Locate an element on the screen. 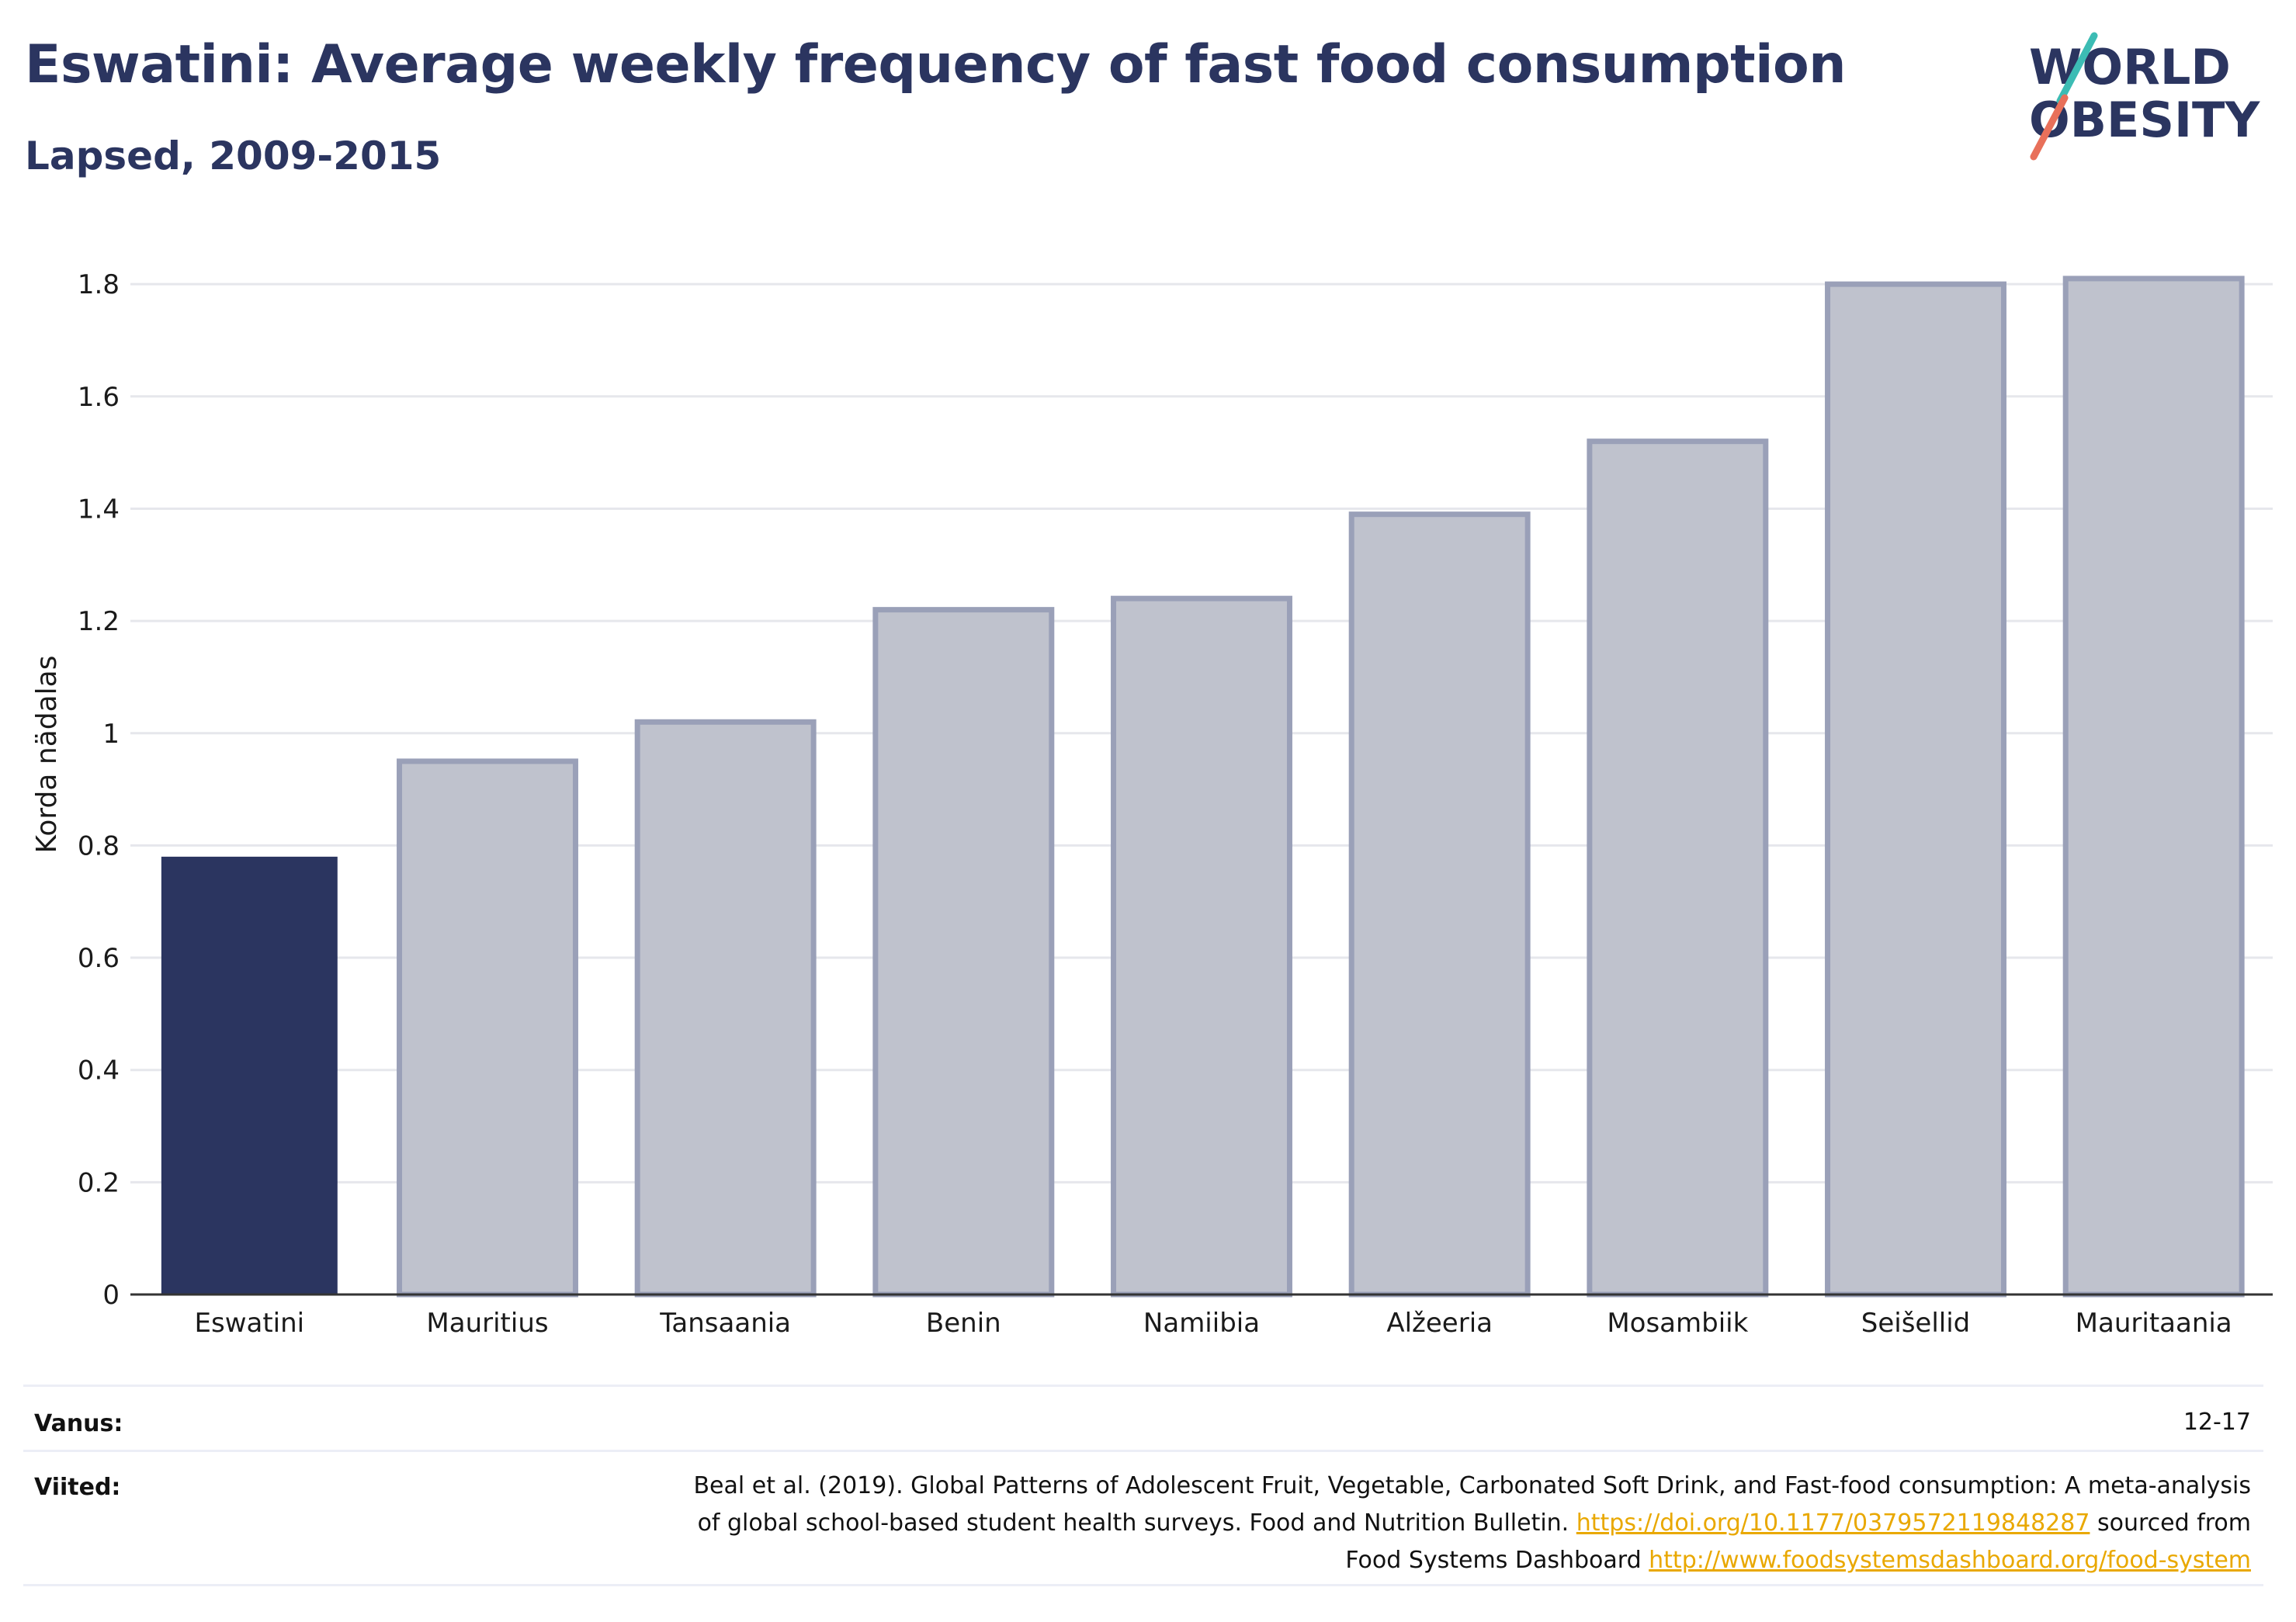  y-tick-label: 0.8 is located at coordinates (99, 845).